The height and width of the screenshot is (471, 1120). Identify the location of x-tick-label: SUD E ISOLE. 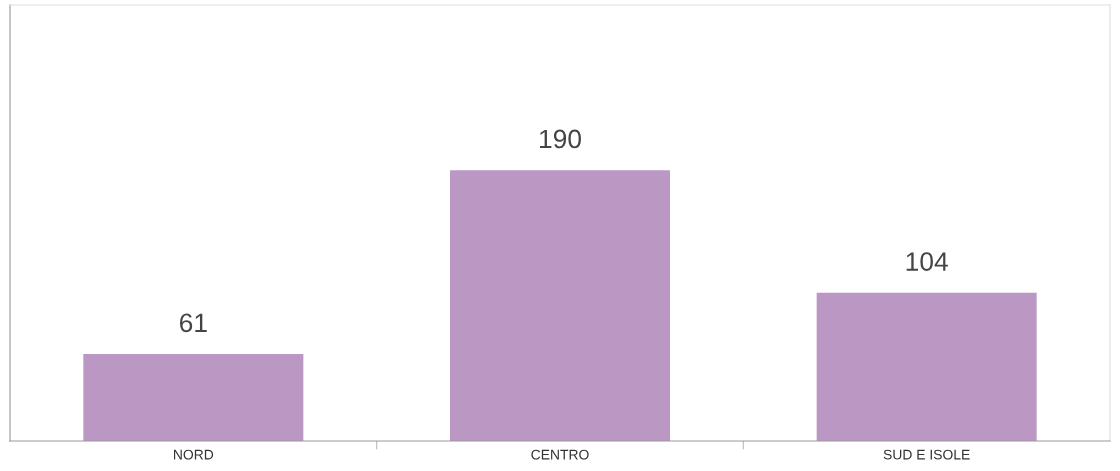
(926, 454).